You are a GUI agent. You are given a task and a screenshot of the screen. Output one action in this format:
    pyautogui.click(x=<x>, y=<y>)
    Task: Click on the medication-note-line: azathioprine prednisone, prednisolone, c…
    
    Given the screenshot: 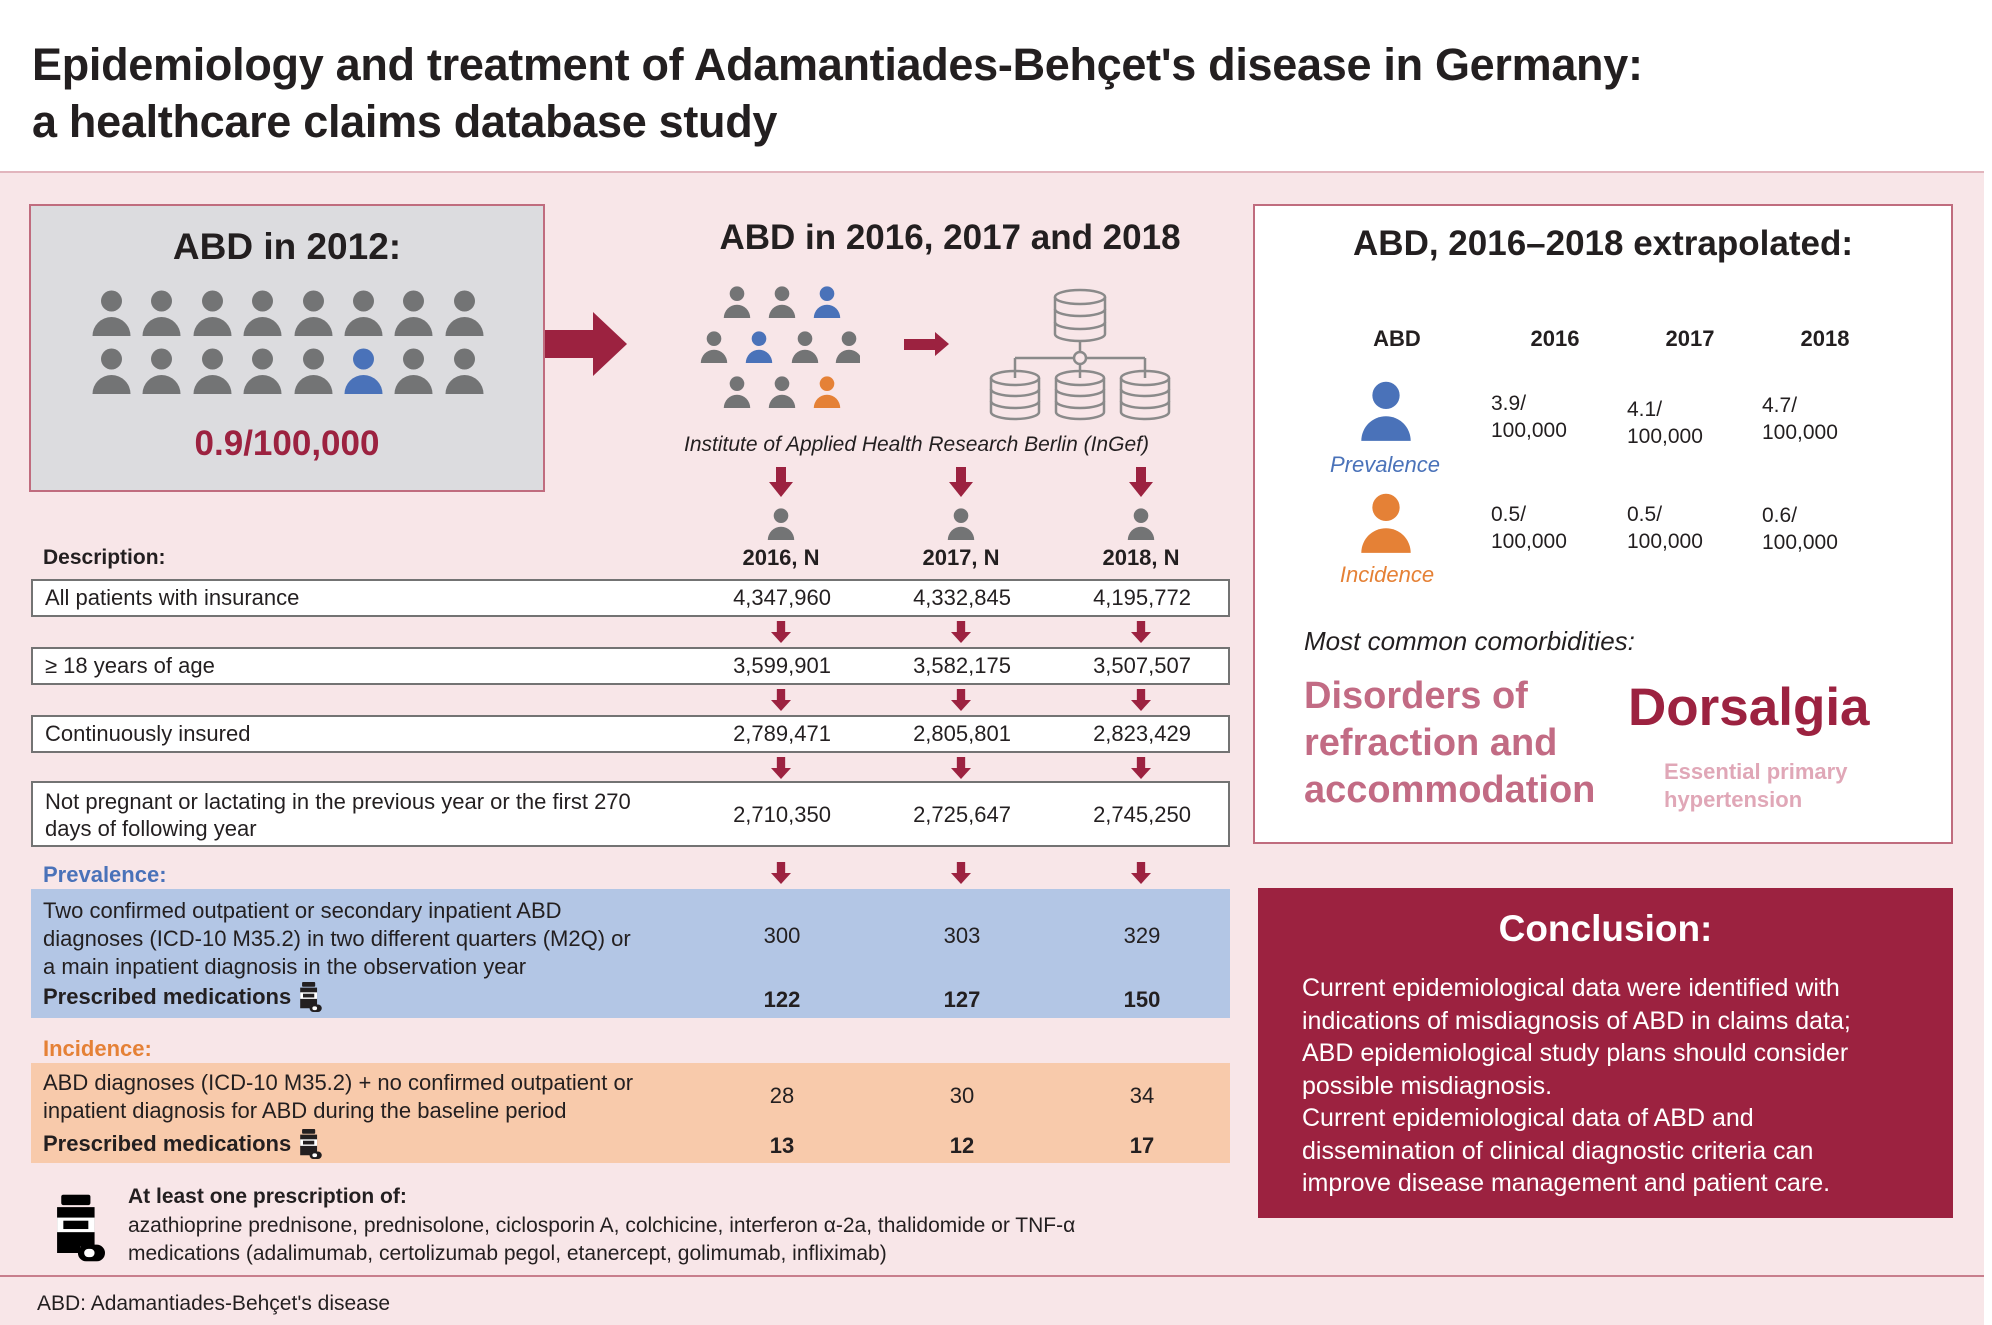 What is the action you would take?
    pyautogui.click(x=602, y=1225)
    